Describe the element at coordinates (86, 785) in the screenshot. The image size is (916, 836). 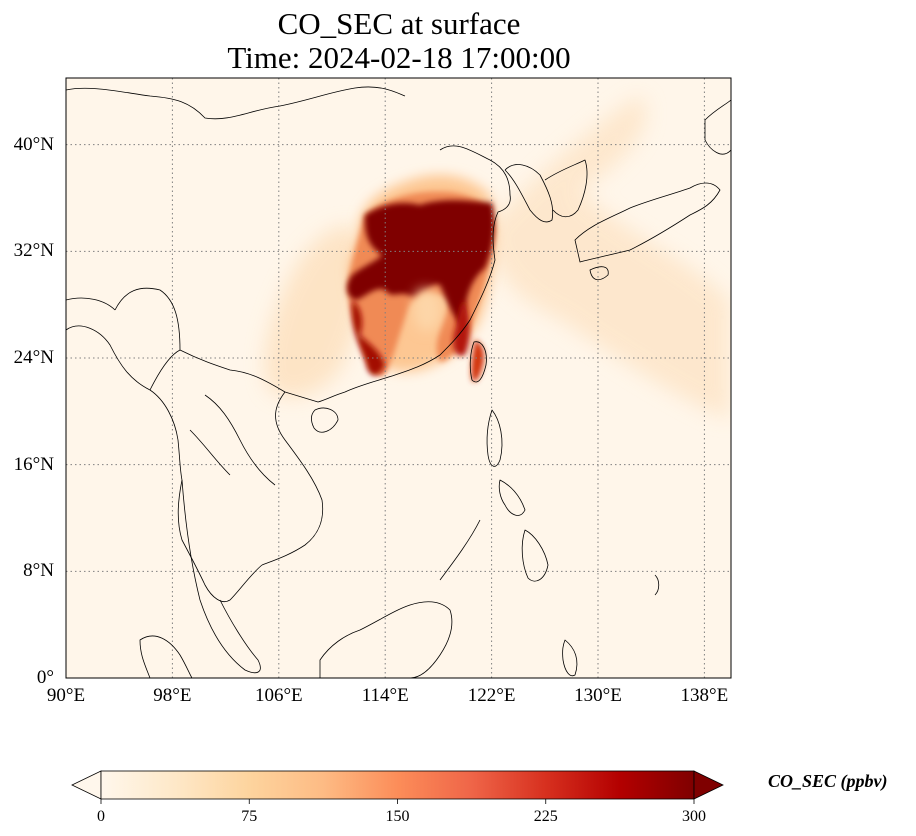
I see `colorbar-min-extension` at that location.